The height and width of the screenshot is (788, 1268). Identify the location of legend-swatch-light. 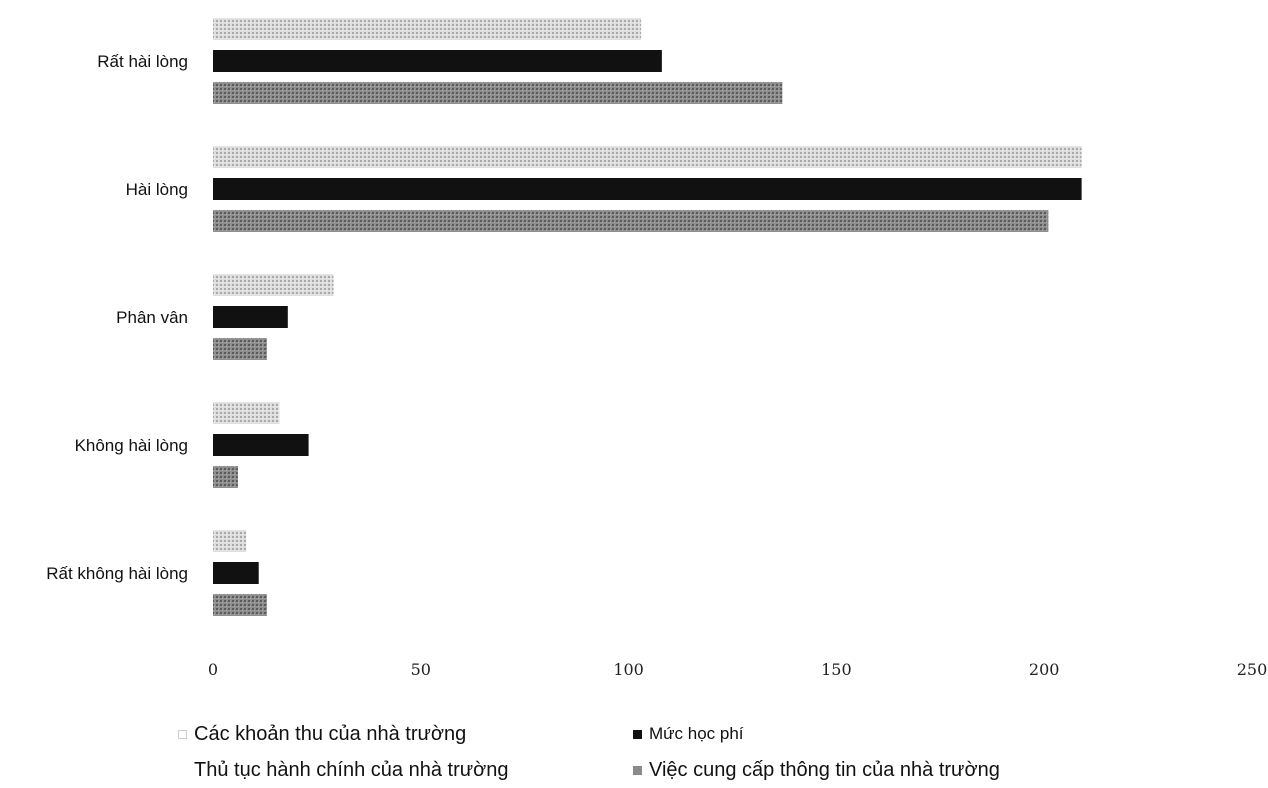
(182, 734).